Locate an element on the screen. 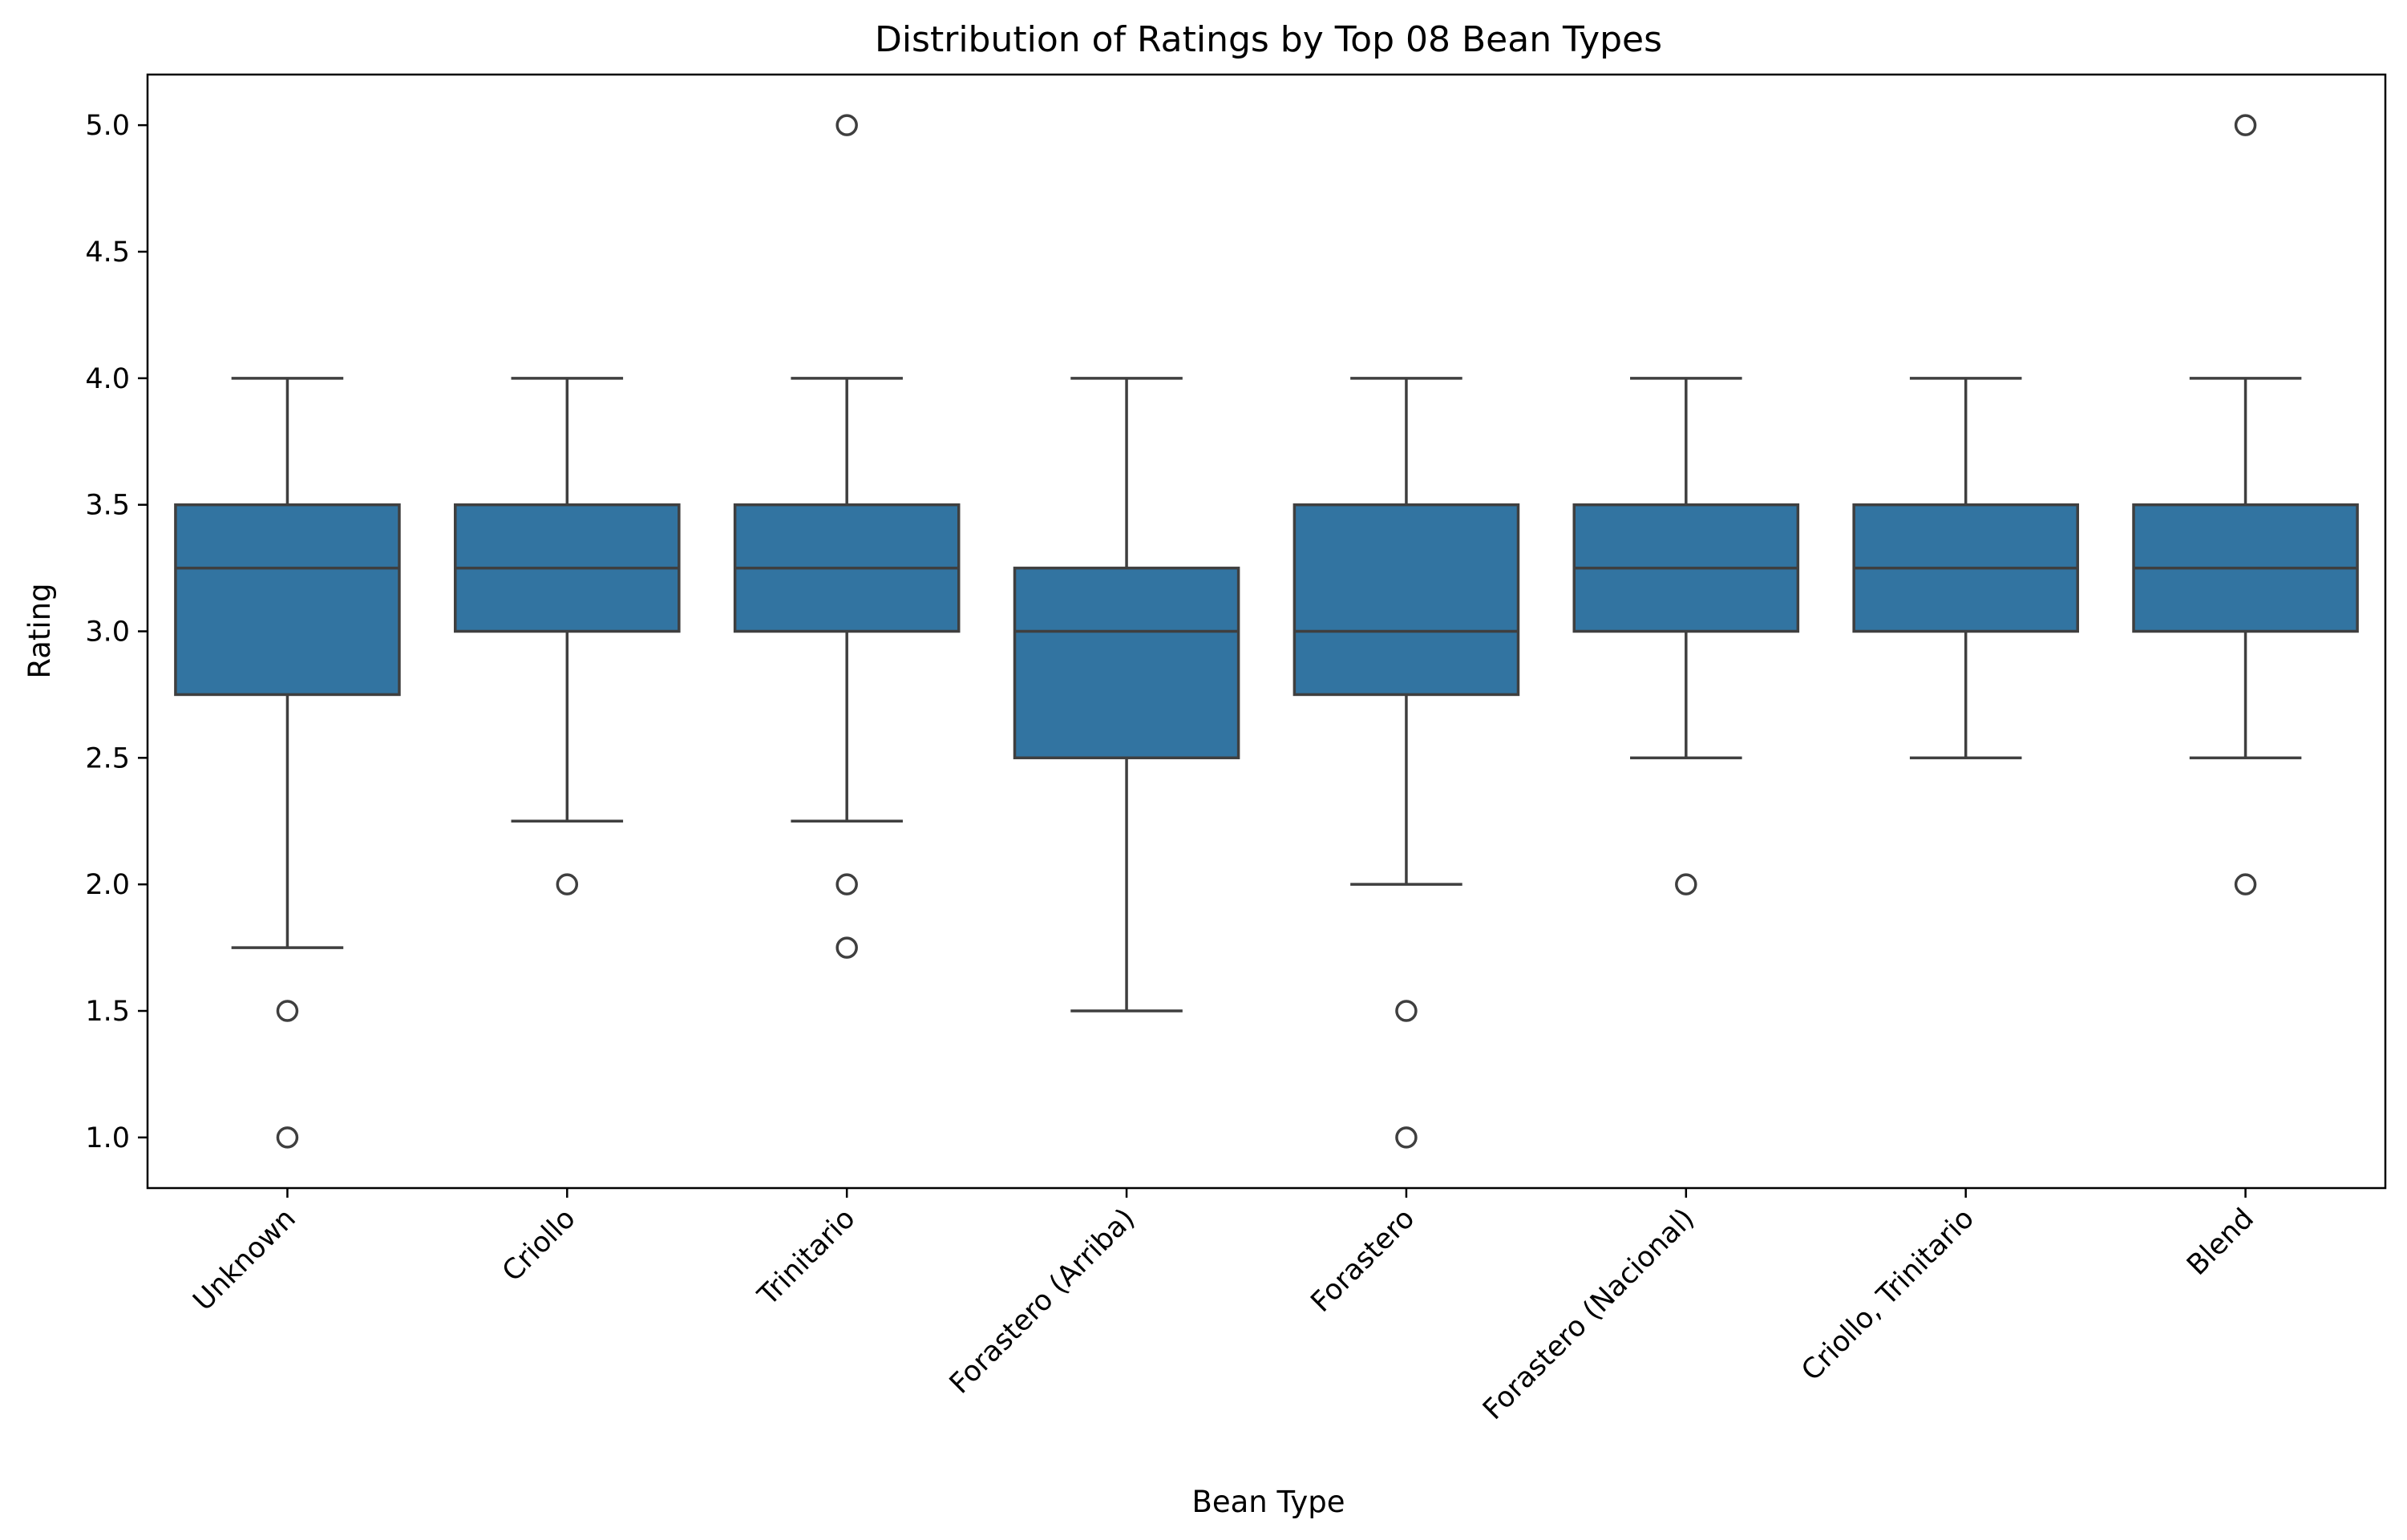 This screenshot has height=1540, width=2407. y-axis-label: Rating is located at coordinates (39, 631).